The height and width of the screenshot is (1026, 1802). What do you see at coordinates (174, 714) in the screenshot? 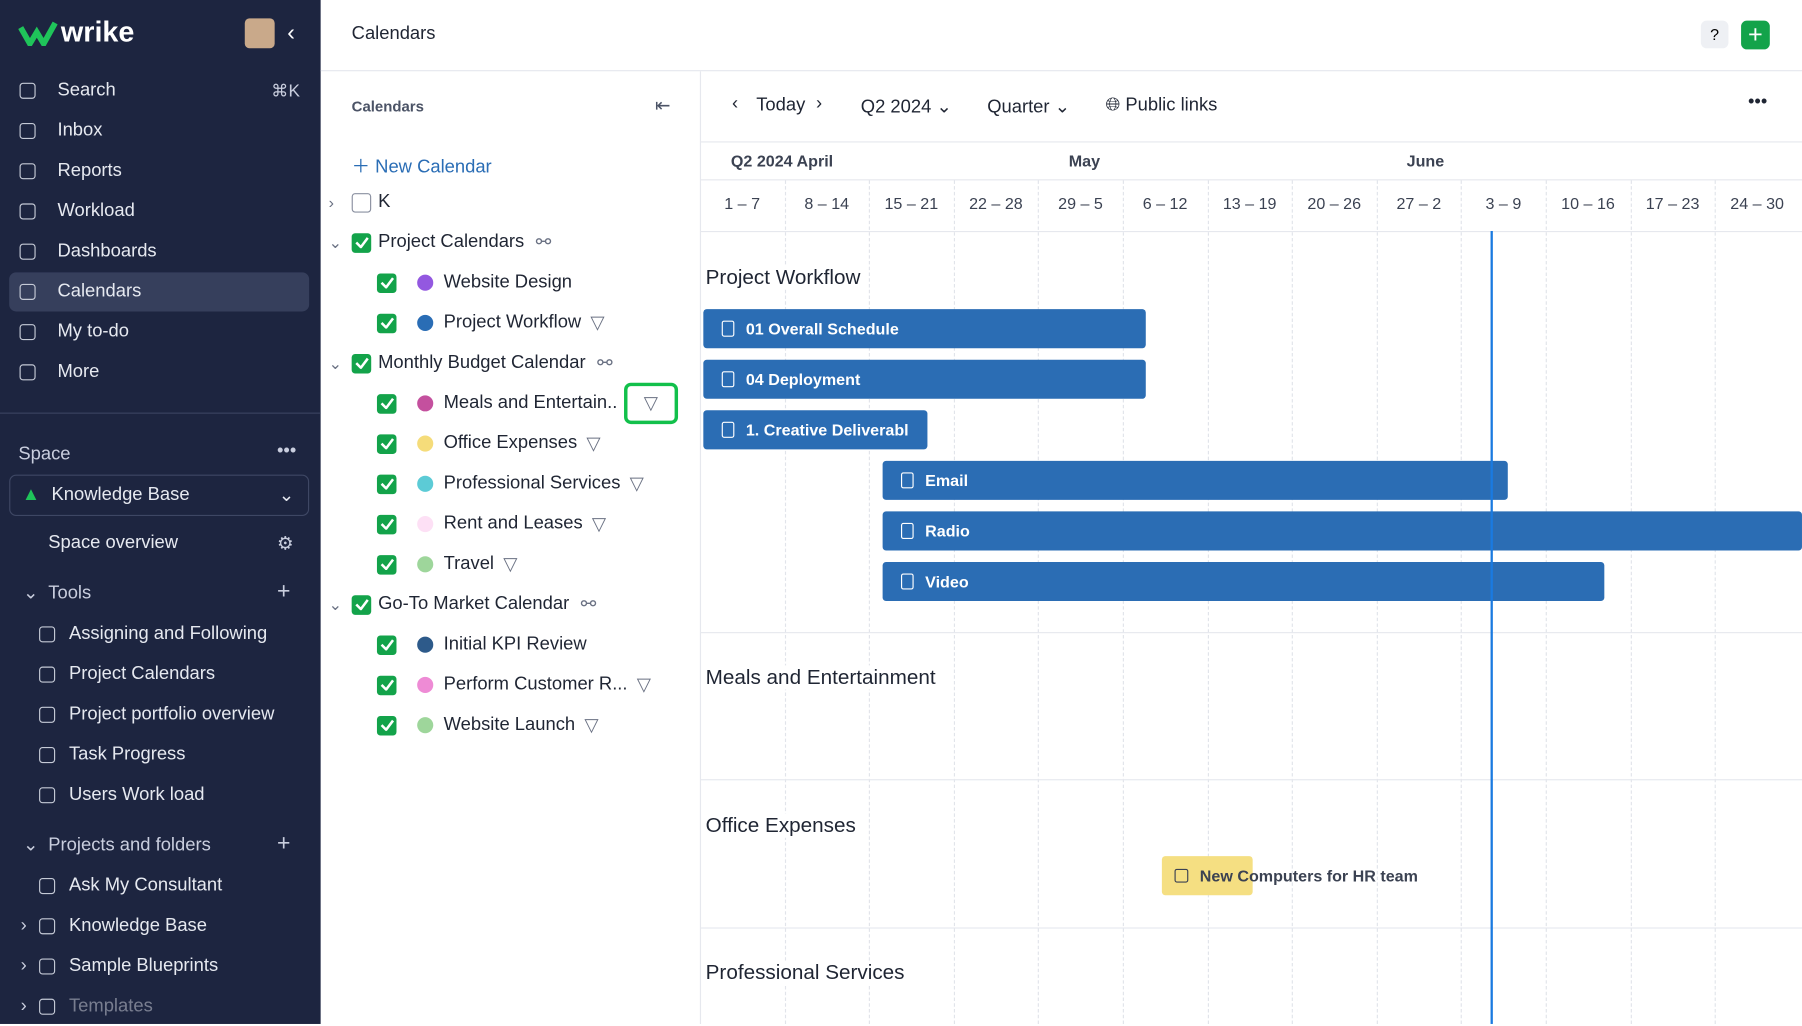
I see `nav-item: Project portfolio overview` at bounding box center [174, 714].